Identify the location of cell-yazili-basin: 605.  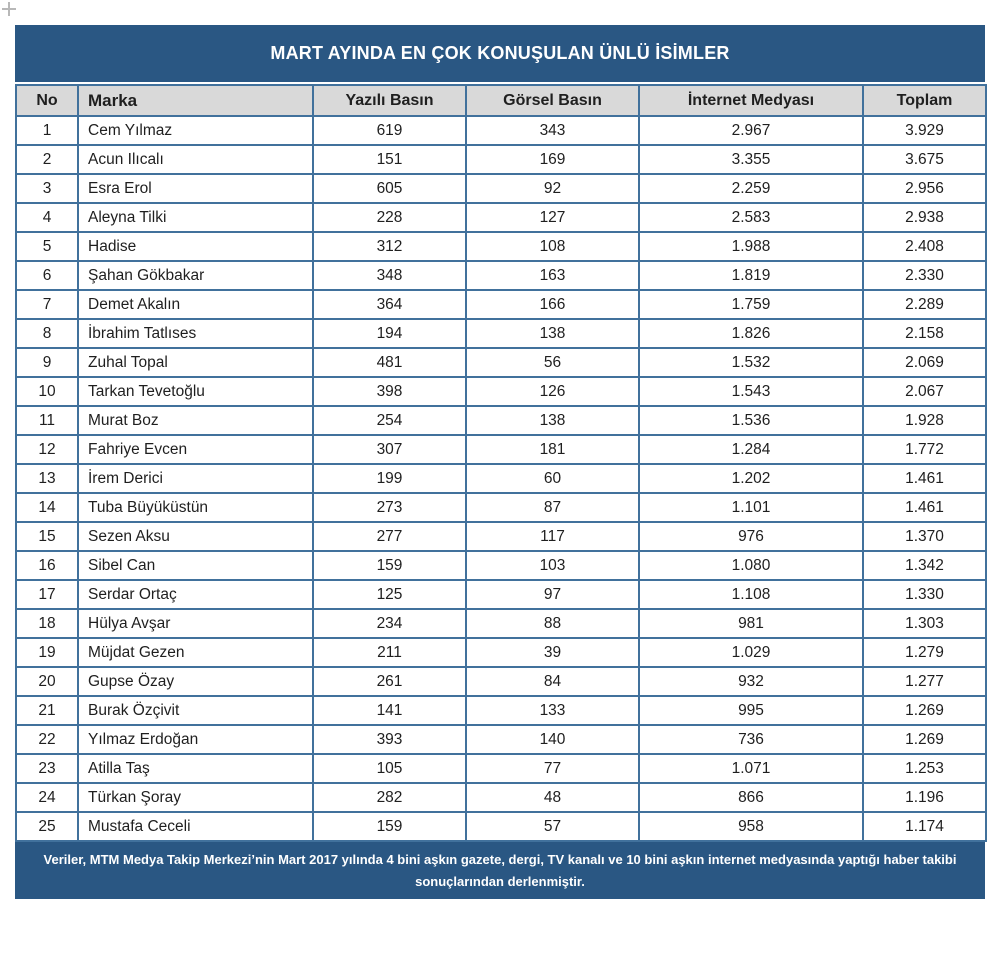
(389, 188).